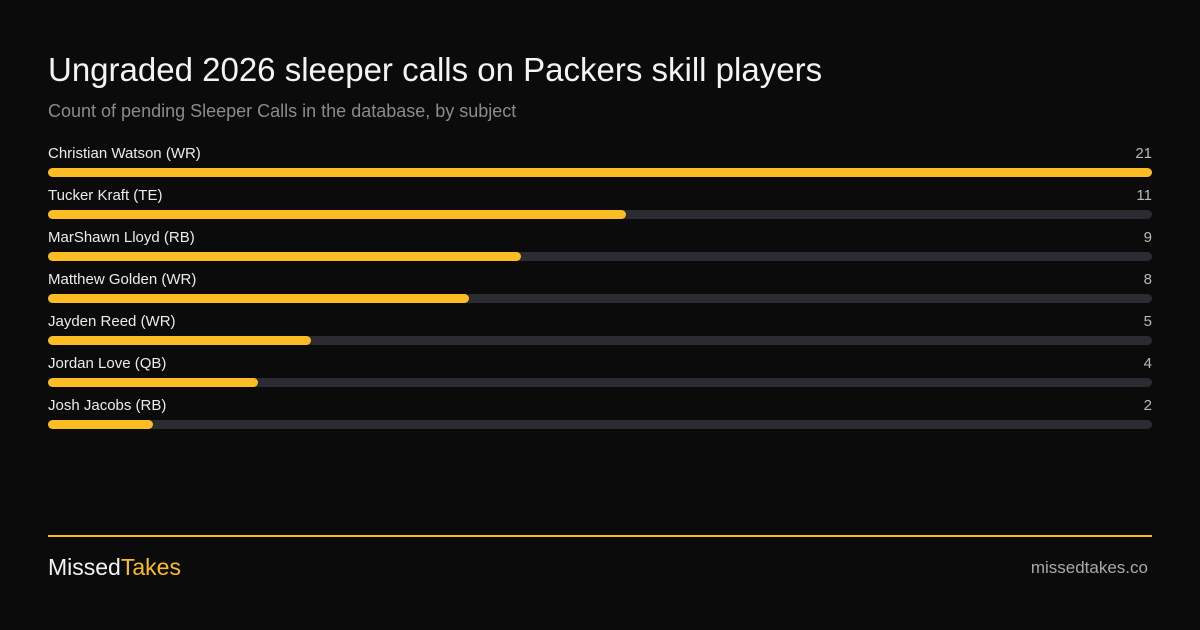 The image size is (1200, 630). What do you see at coordinates (1144, 195) in the screenshot?
I see `bar-value-label: 11` at bounding box center [1144, 195].